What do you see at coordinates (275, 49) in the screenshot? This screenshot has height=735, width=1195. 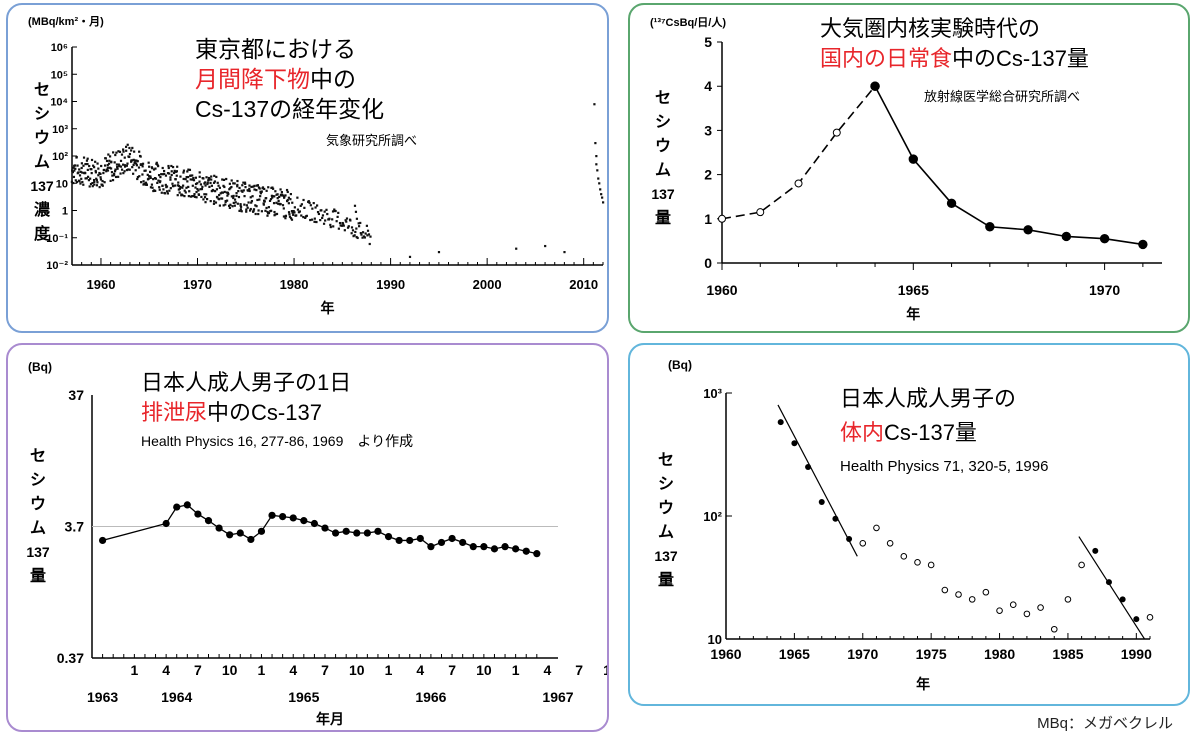 I see `chart-title-line: 東京都における` at bounding box center [275, 49].